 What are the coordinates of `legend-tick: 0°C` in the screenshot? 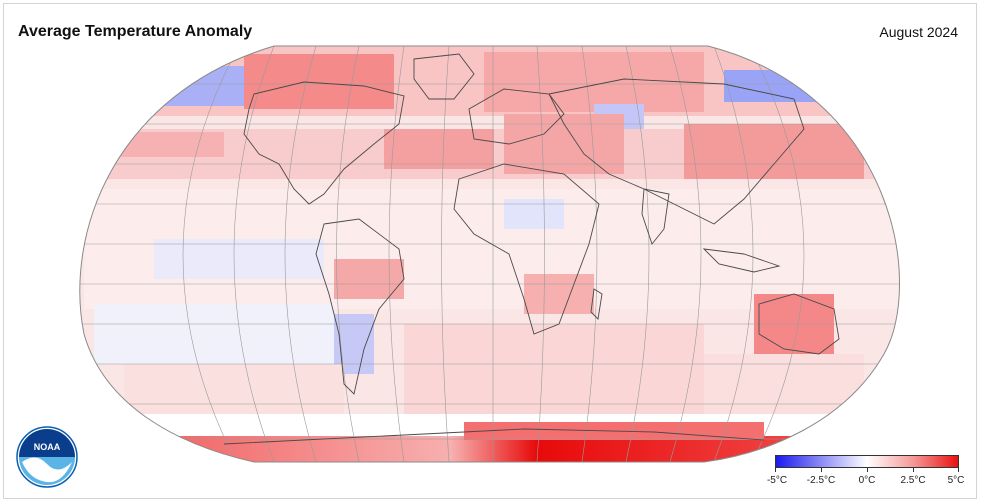 It's located at (867, 480).